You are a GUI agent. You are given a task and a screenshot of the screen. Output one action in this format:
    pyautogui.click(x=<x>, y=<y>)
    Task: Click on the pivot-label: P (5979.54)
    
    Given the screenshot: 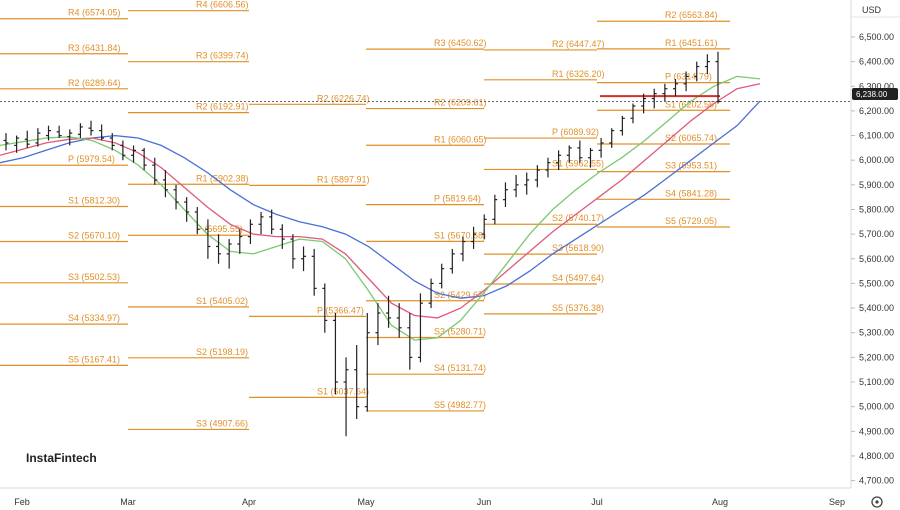 What is the action you would take?
    pyautogui.click(x=91, y=159)
    